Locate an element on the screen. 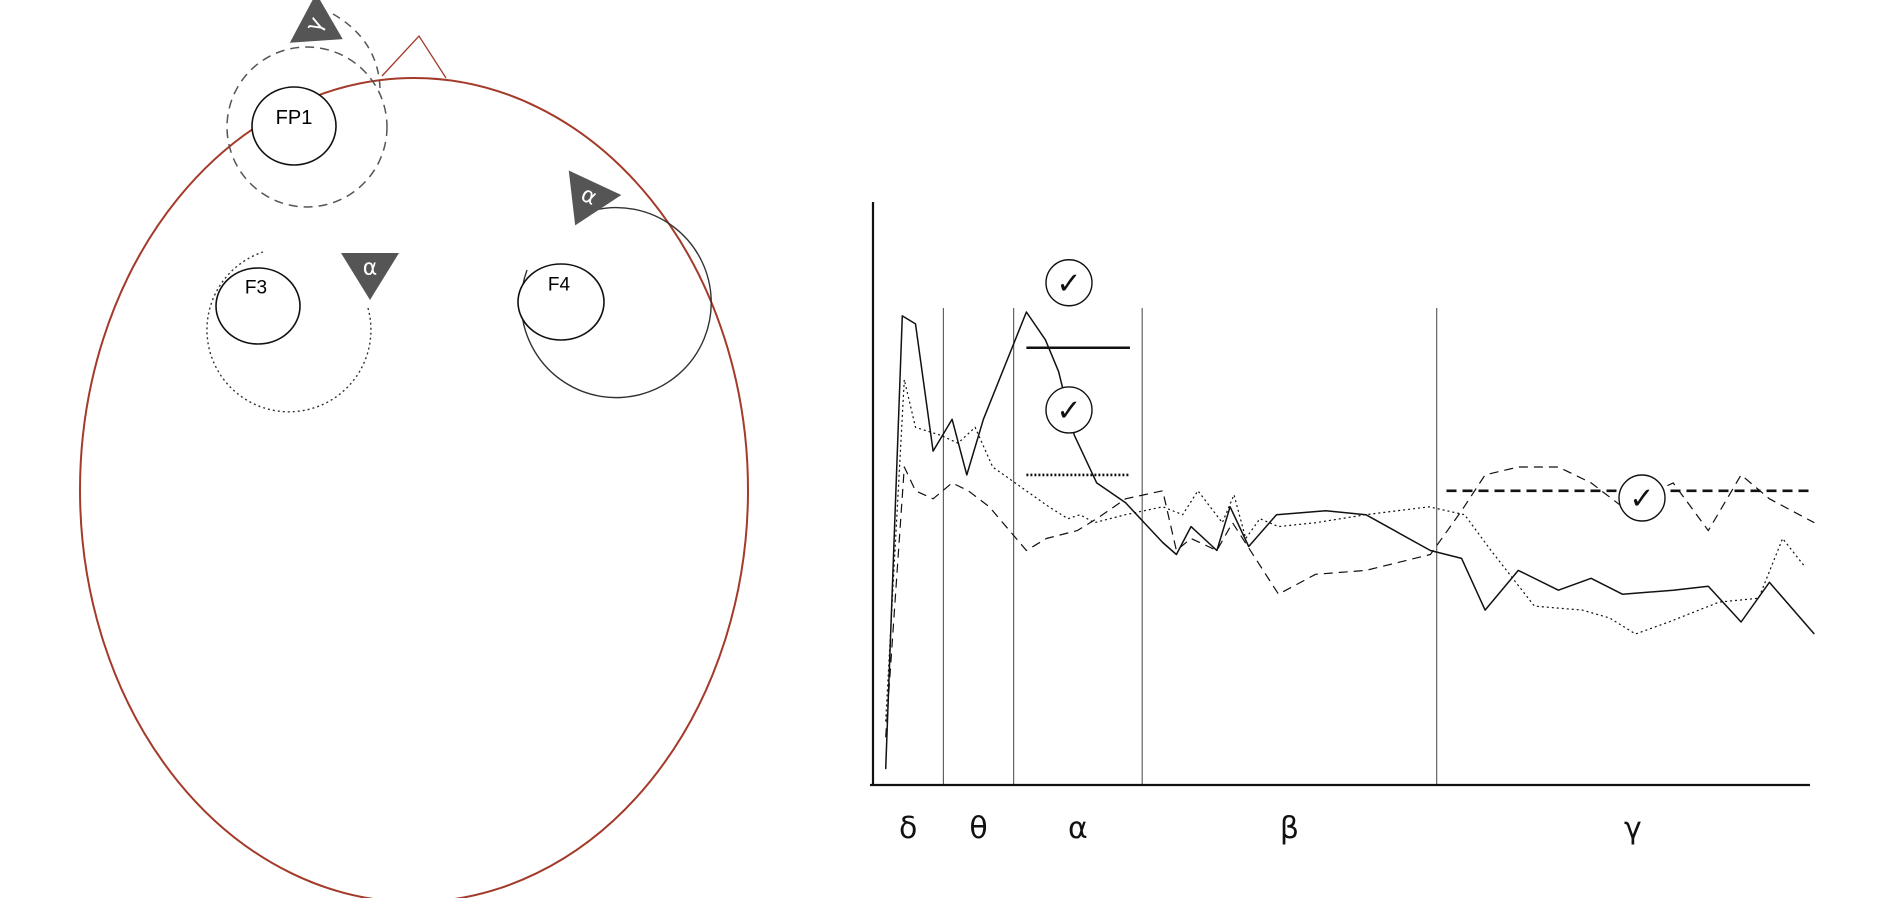 The height and width of the screenshot is (898, 1895). f3-label: F3 is located at coordinates (256, 288).